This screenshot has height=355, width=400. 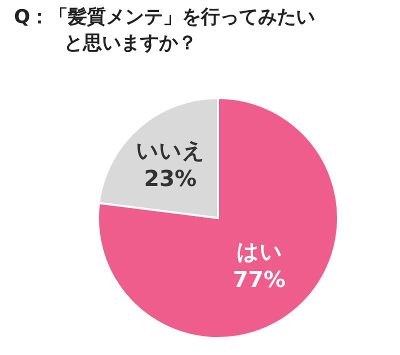 I want to click on title: Q：「髪質メンテ」を行ってみたいと思いますか？, so click(x=165, y=30).